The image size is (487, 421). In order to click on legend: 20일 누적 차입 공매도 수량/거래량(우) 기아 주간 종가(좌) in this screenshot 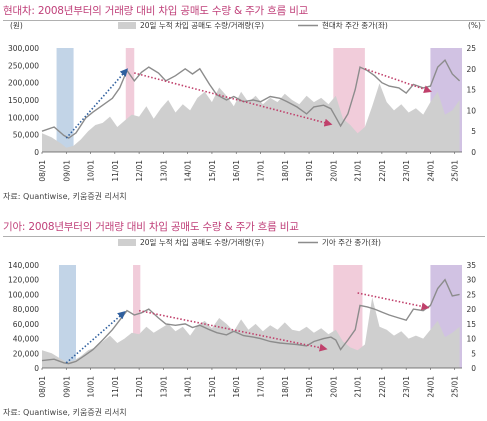, I will do `click(249, 242)`.